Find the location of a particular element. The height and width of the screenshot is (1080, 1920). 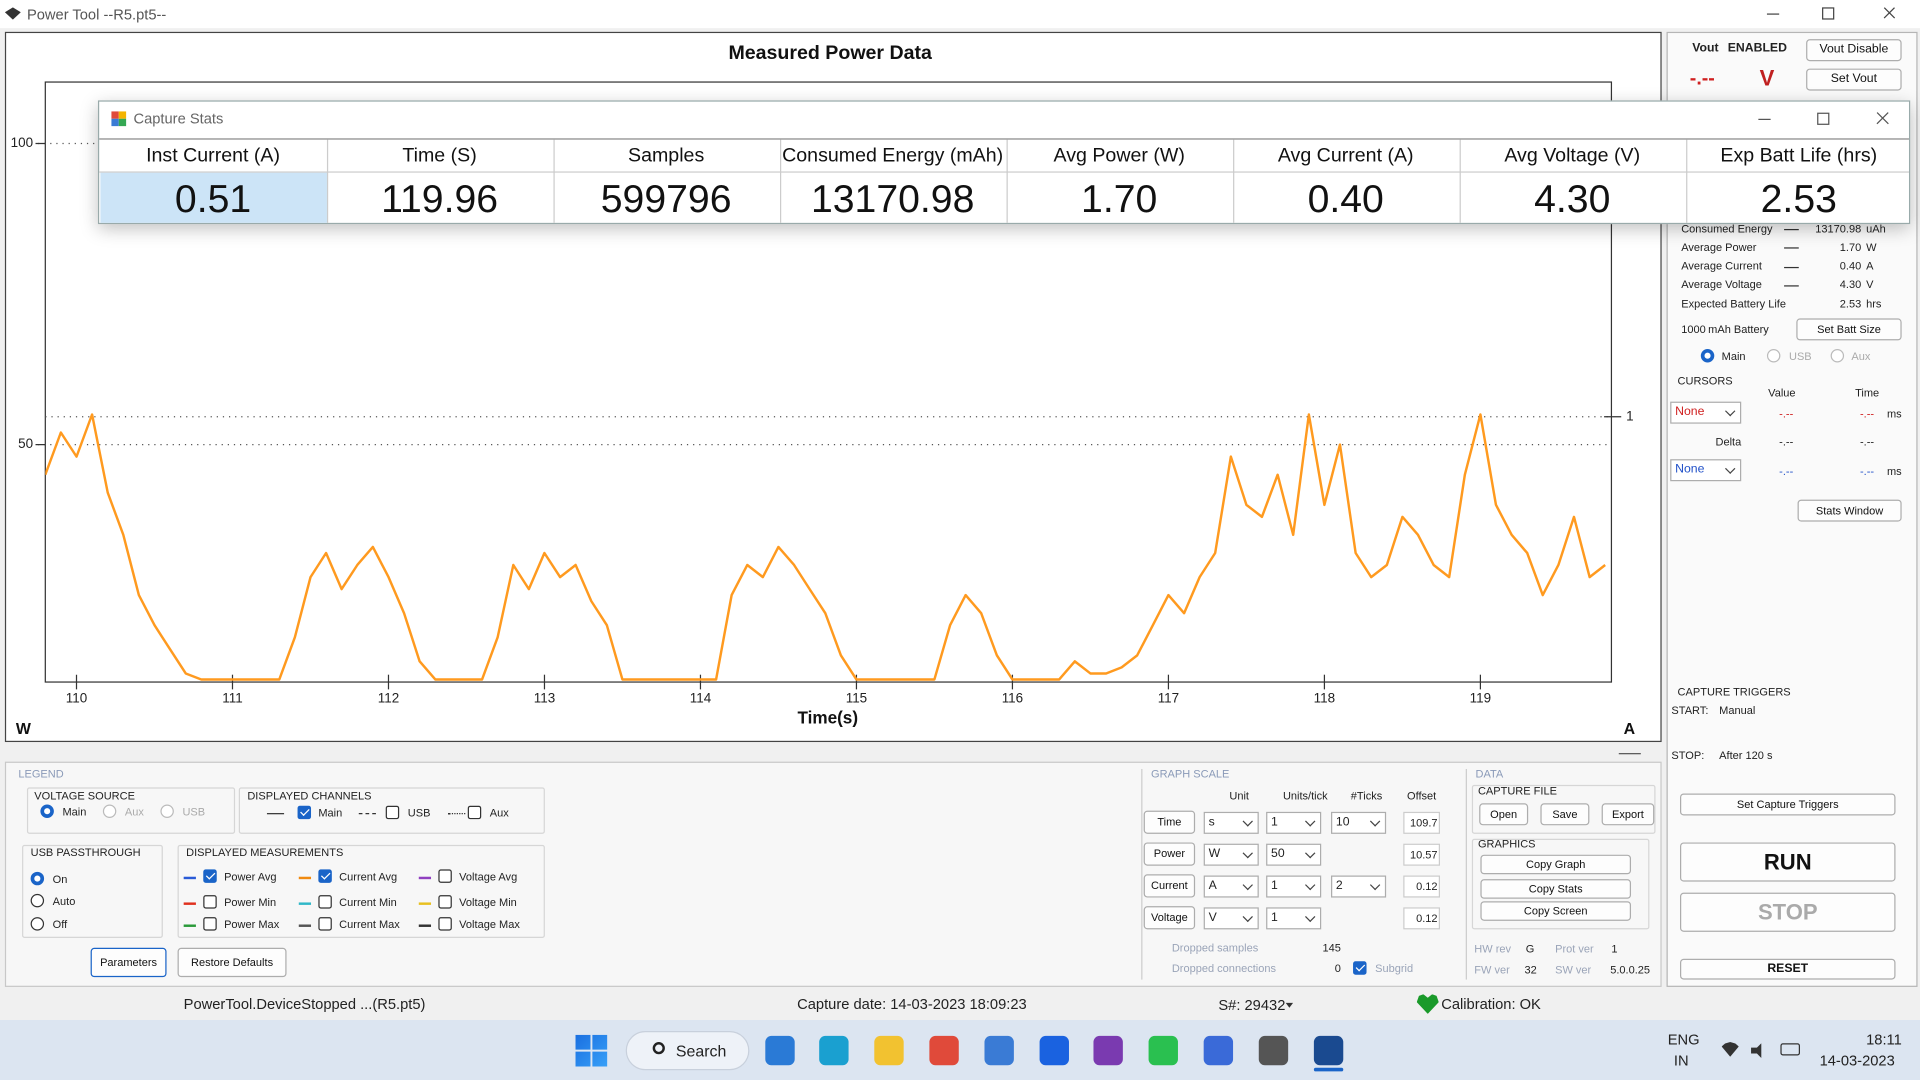

button: Open is located at coordinates (1504, 814).